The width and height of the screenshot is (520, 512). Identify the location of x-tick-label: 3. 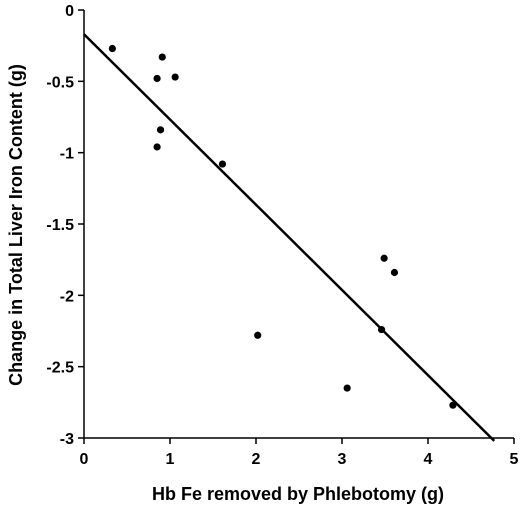
(342, 459).